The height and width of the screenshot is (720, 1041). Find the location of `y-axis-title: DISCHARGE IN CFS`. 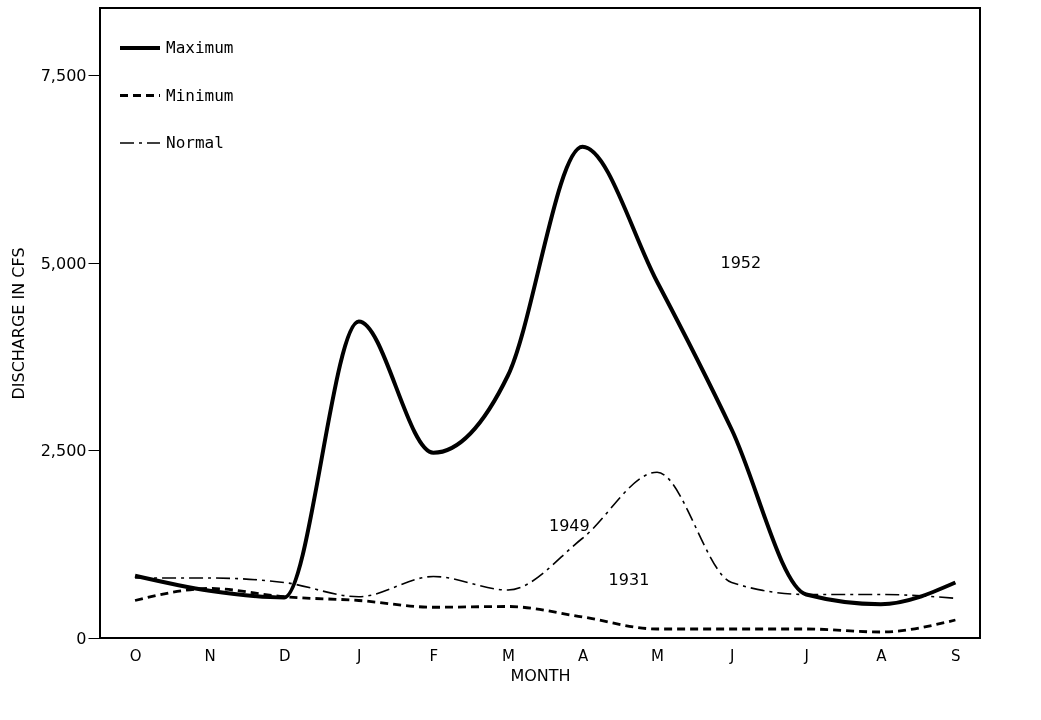

y-axis-title: DISCHARGE IN CFS is located at coordinates (18, 323).